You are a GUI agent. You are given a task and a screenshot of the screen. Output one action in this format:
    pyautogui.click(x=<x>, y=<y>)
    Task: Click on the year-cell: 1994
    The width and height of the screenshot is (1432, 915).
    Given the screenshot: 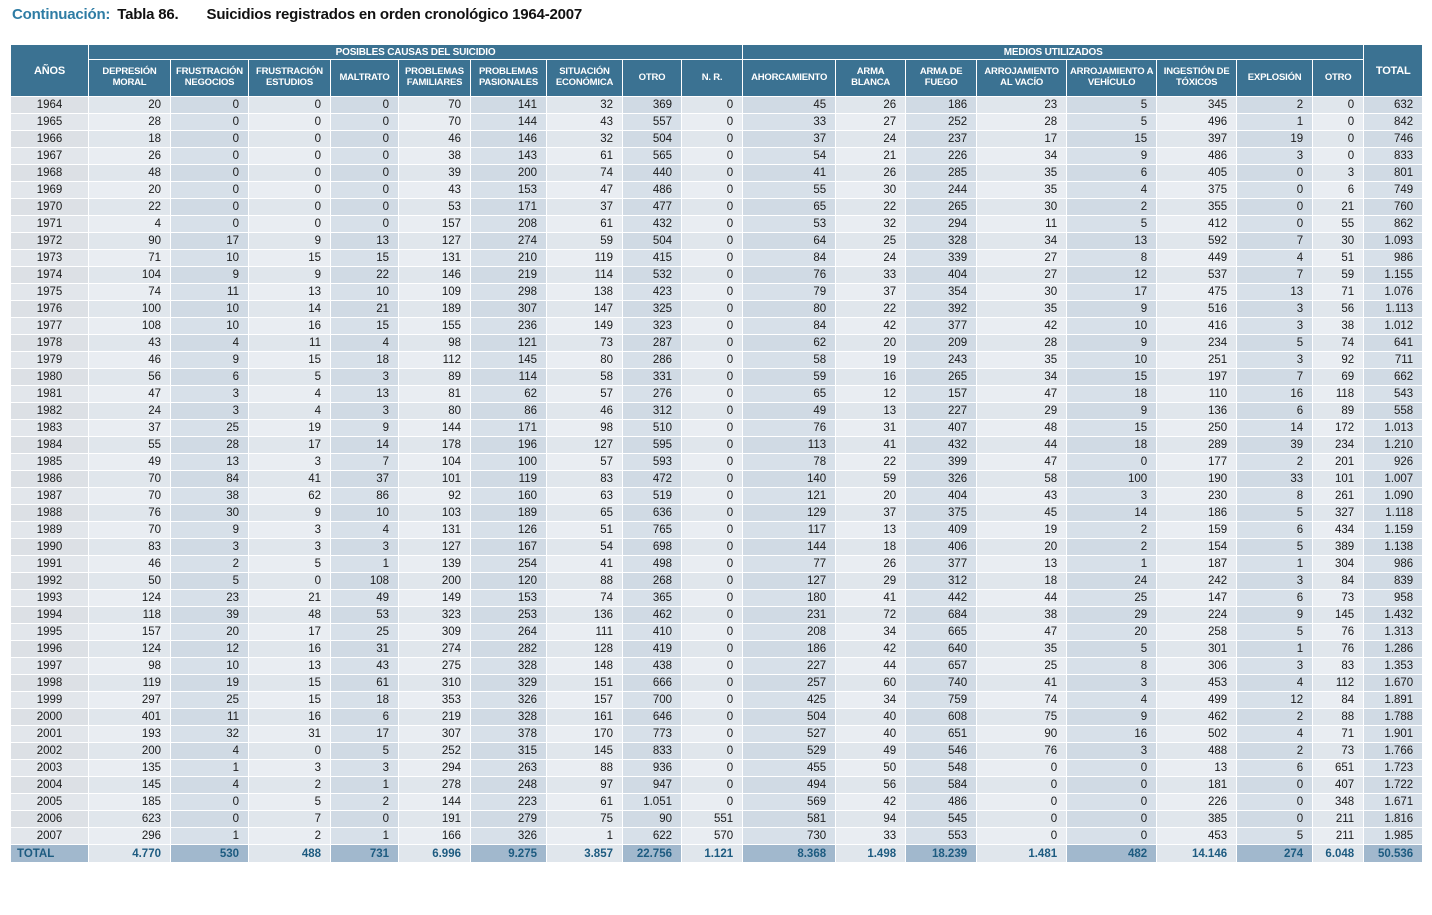 What is the action you would take?
    pyautogui.click(x=49, y=615)
    